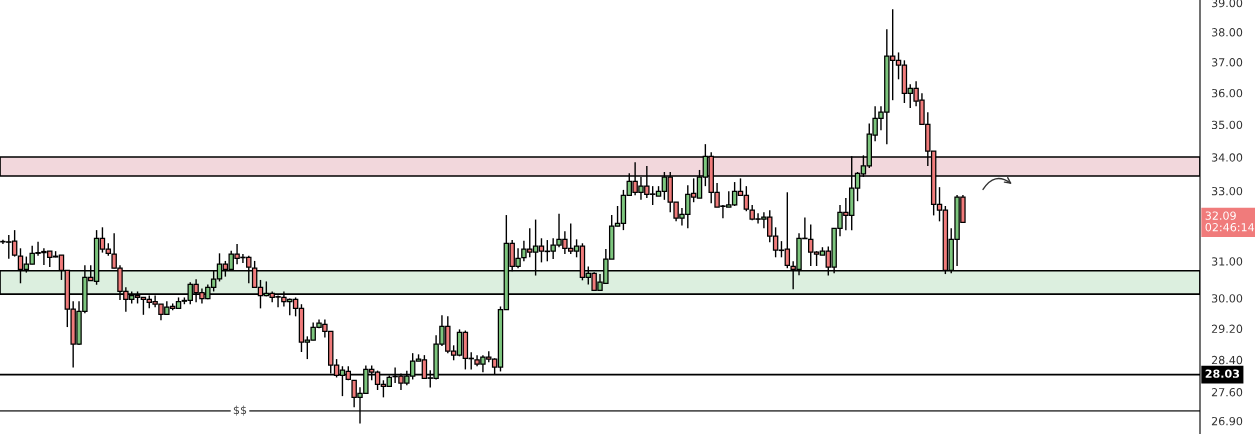 The width and height of the screenshot is (1255, 434). Describe the element at coordinates (1227, 93) in the screenshot. I see `y-tick-label: 36.00` at that location.